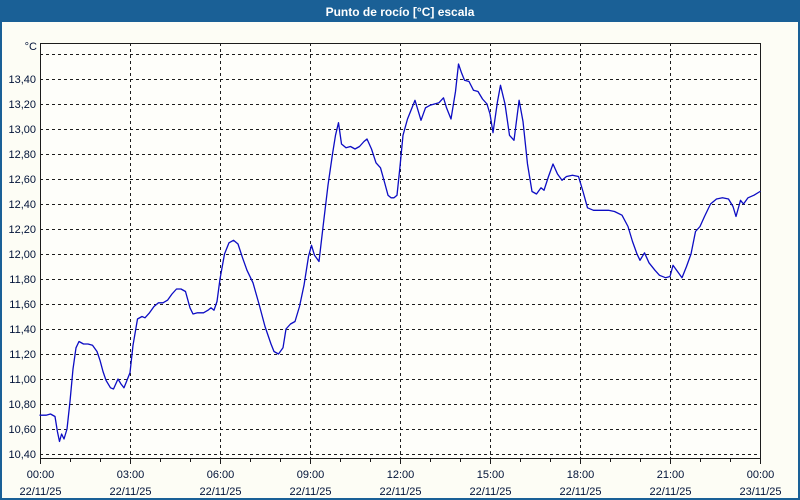 This screenshot has width=800, height=500. I want to click on y-axis-tick-label: 13,00, so click(22, 130).